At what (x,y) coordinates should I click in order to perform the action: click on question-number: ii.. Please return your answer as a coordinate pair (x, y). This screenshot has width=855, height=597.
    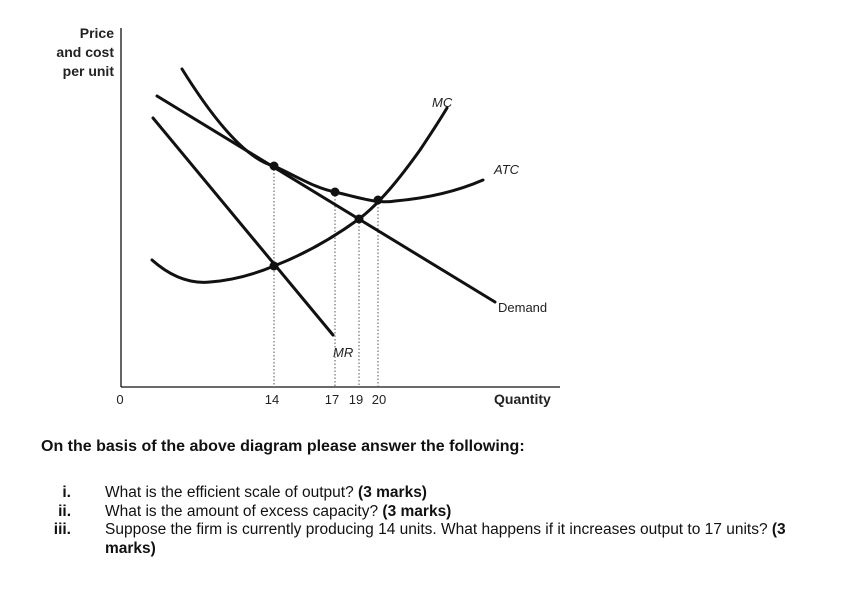
    Looking at the image, I should click on (64, 511).